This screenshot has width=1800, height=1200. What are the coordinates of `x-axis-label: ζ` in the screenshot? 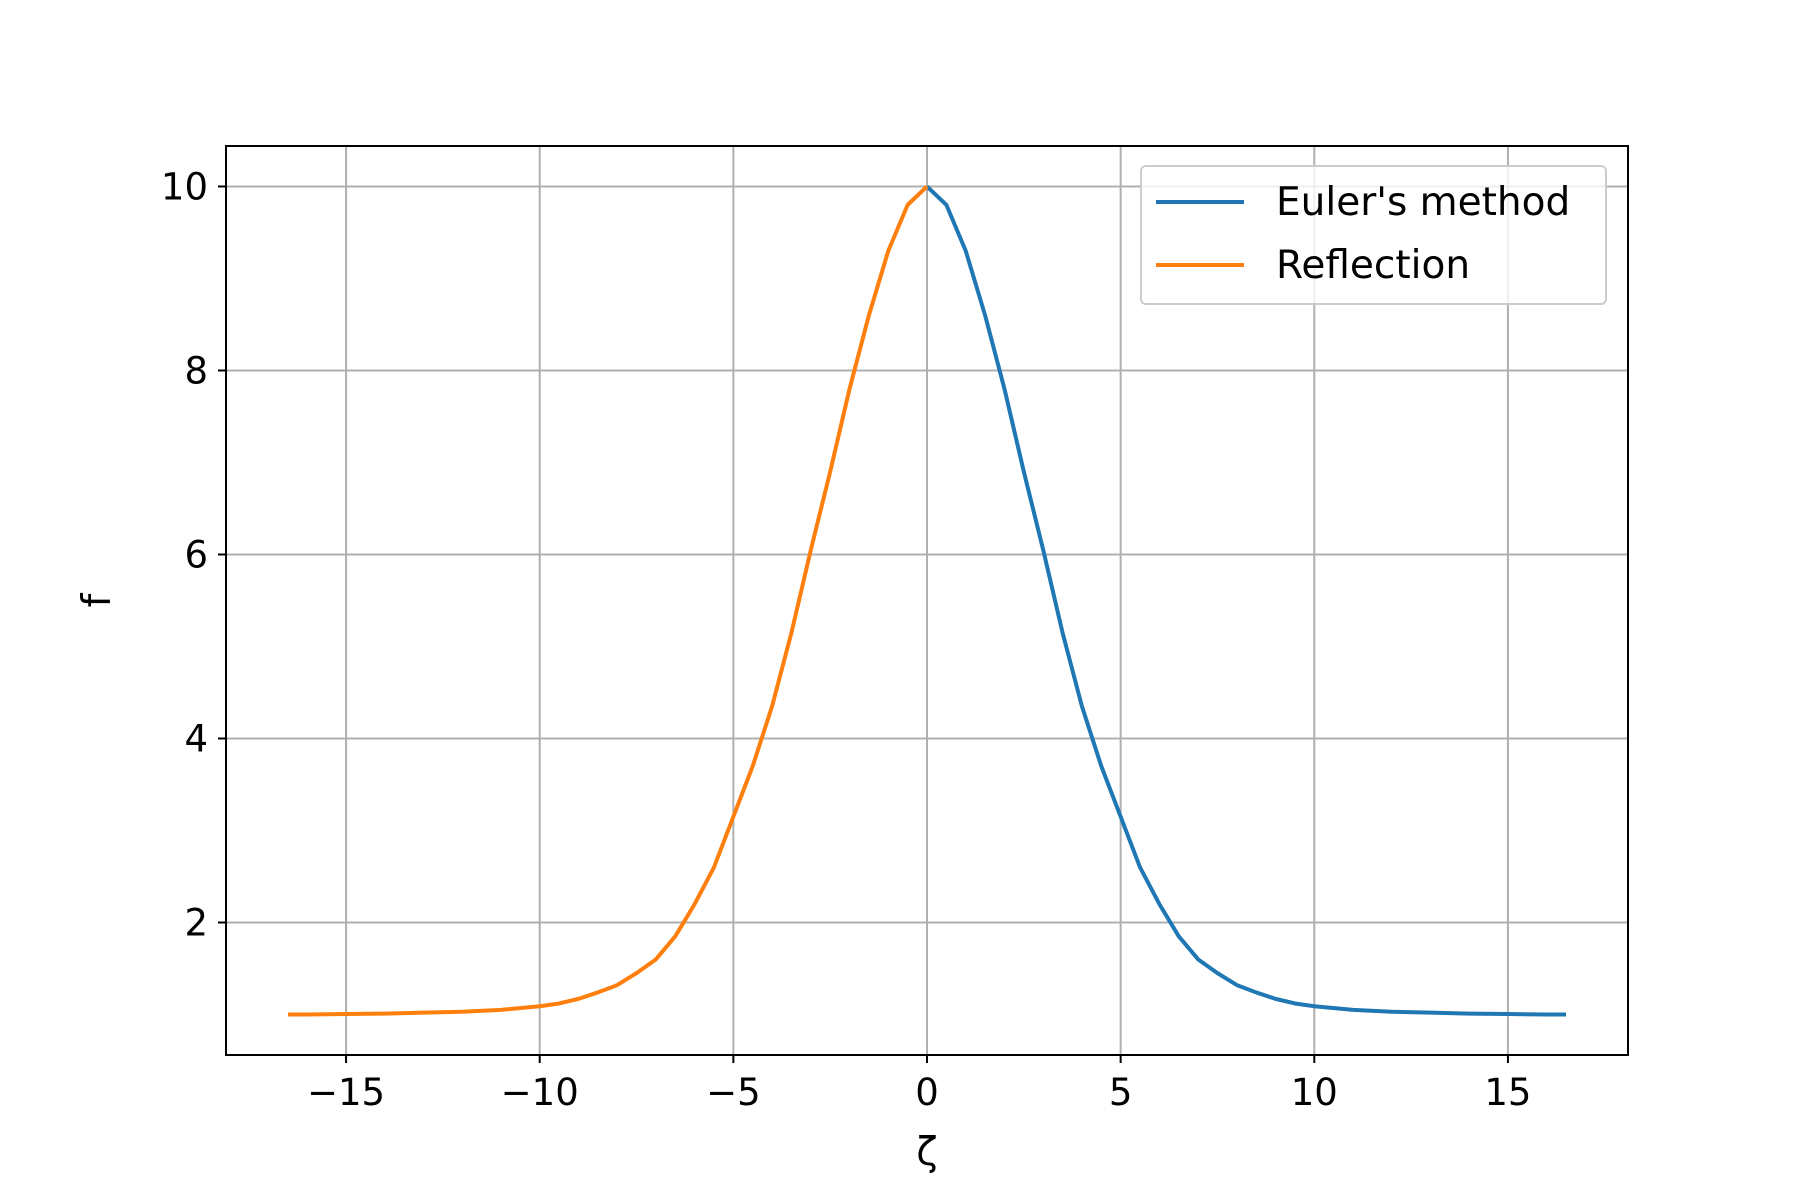 It's located at (926, 1152).